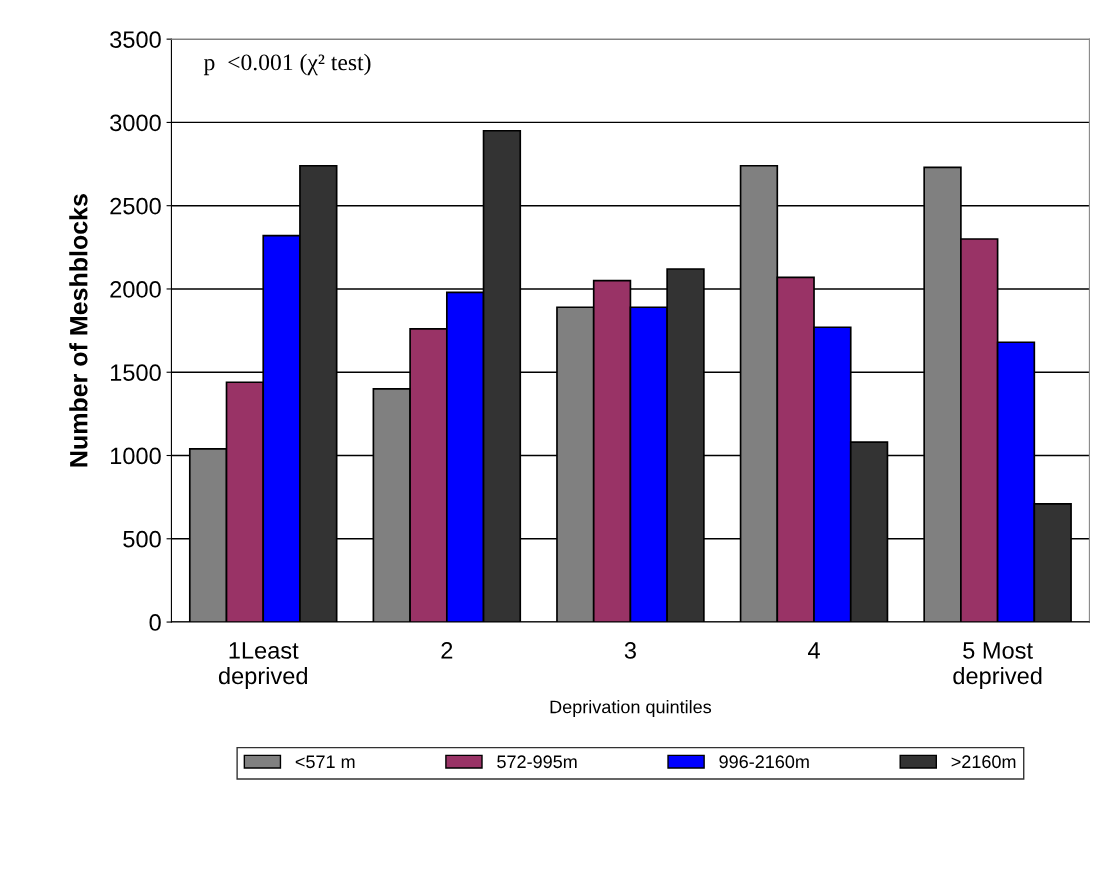  What do you see at coordinates (78, 330) in the screenshot?
I see `y-axis-title: Number of Meshblocks` at bounding box center [78, 330].